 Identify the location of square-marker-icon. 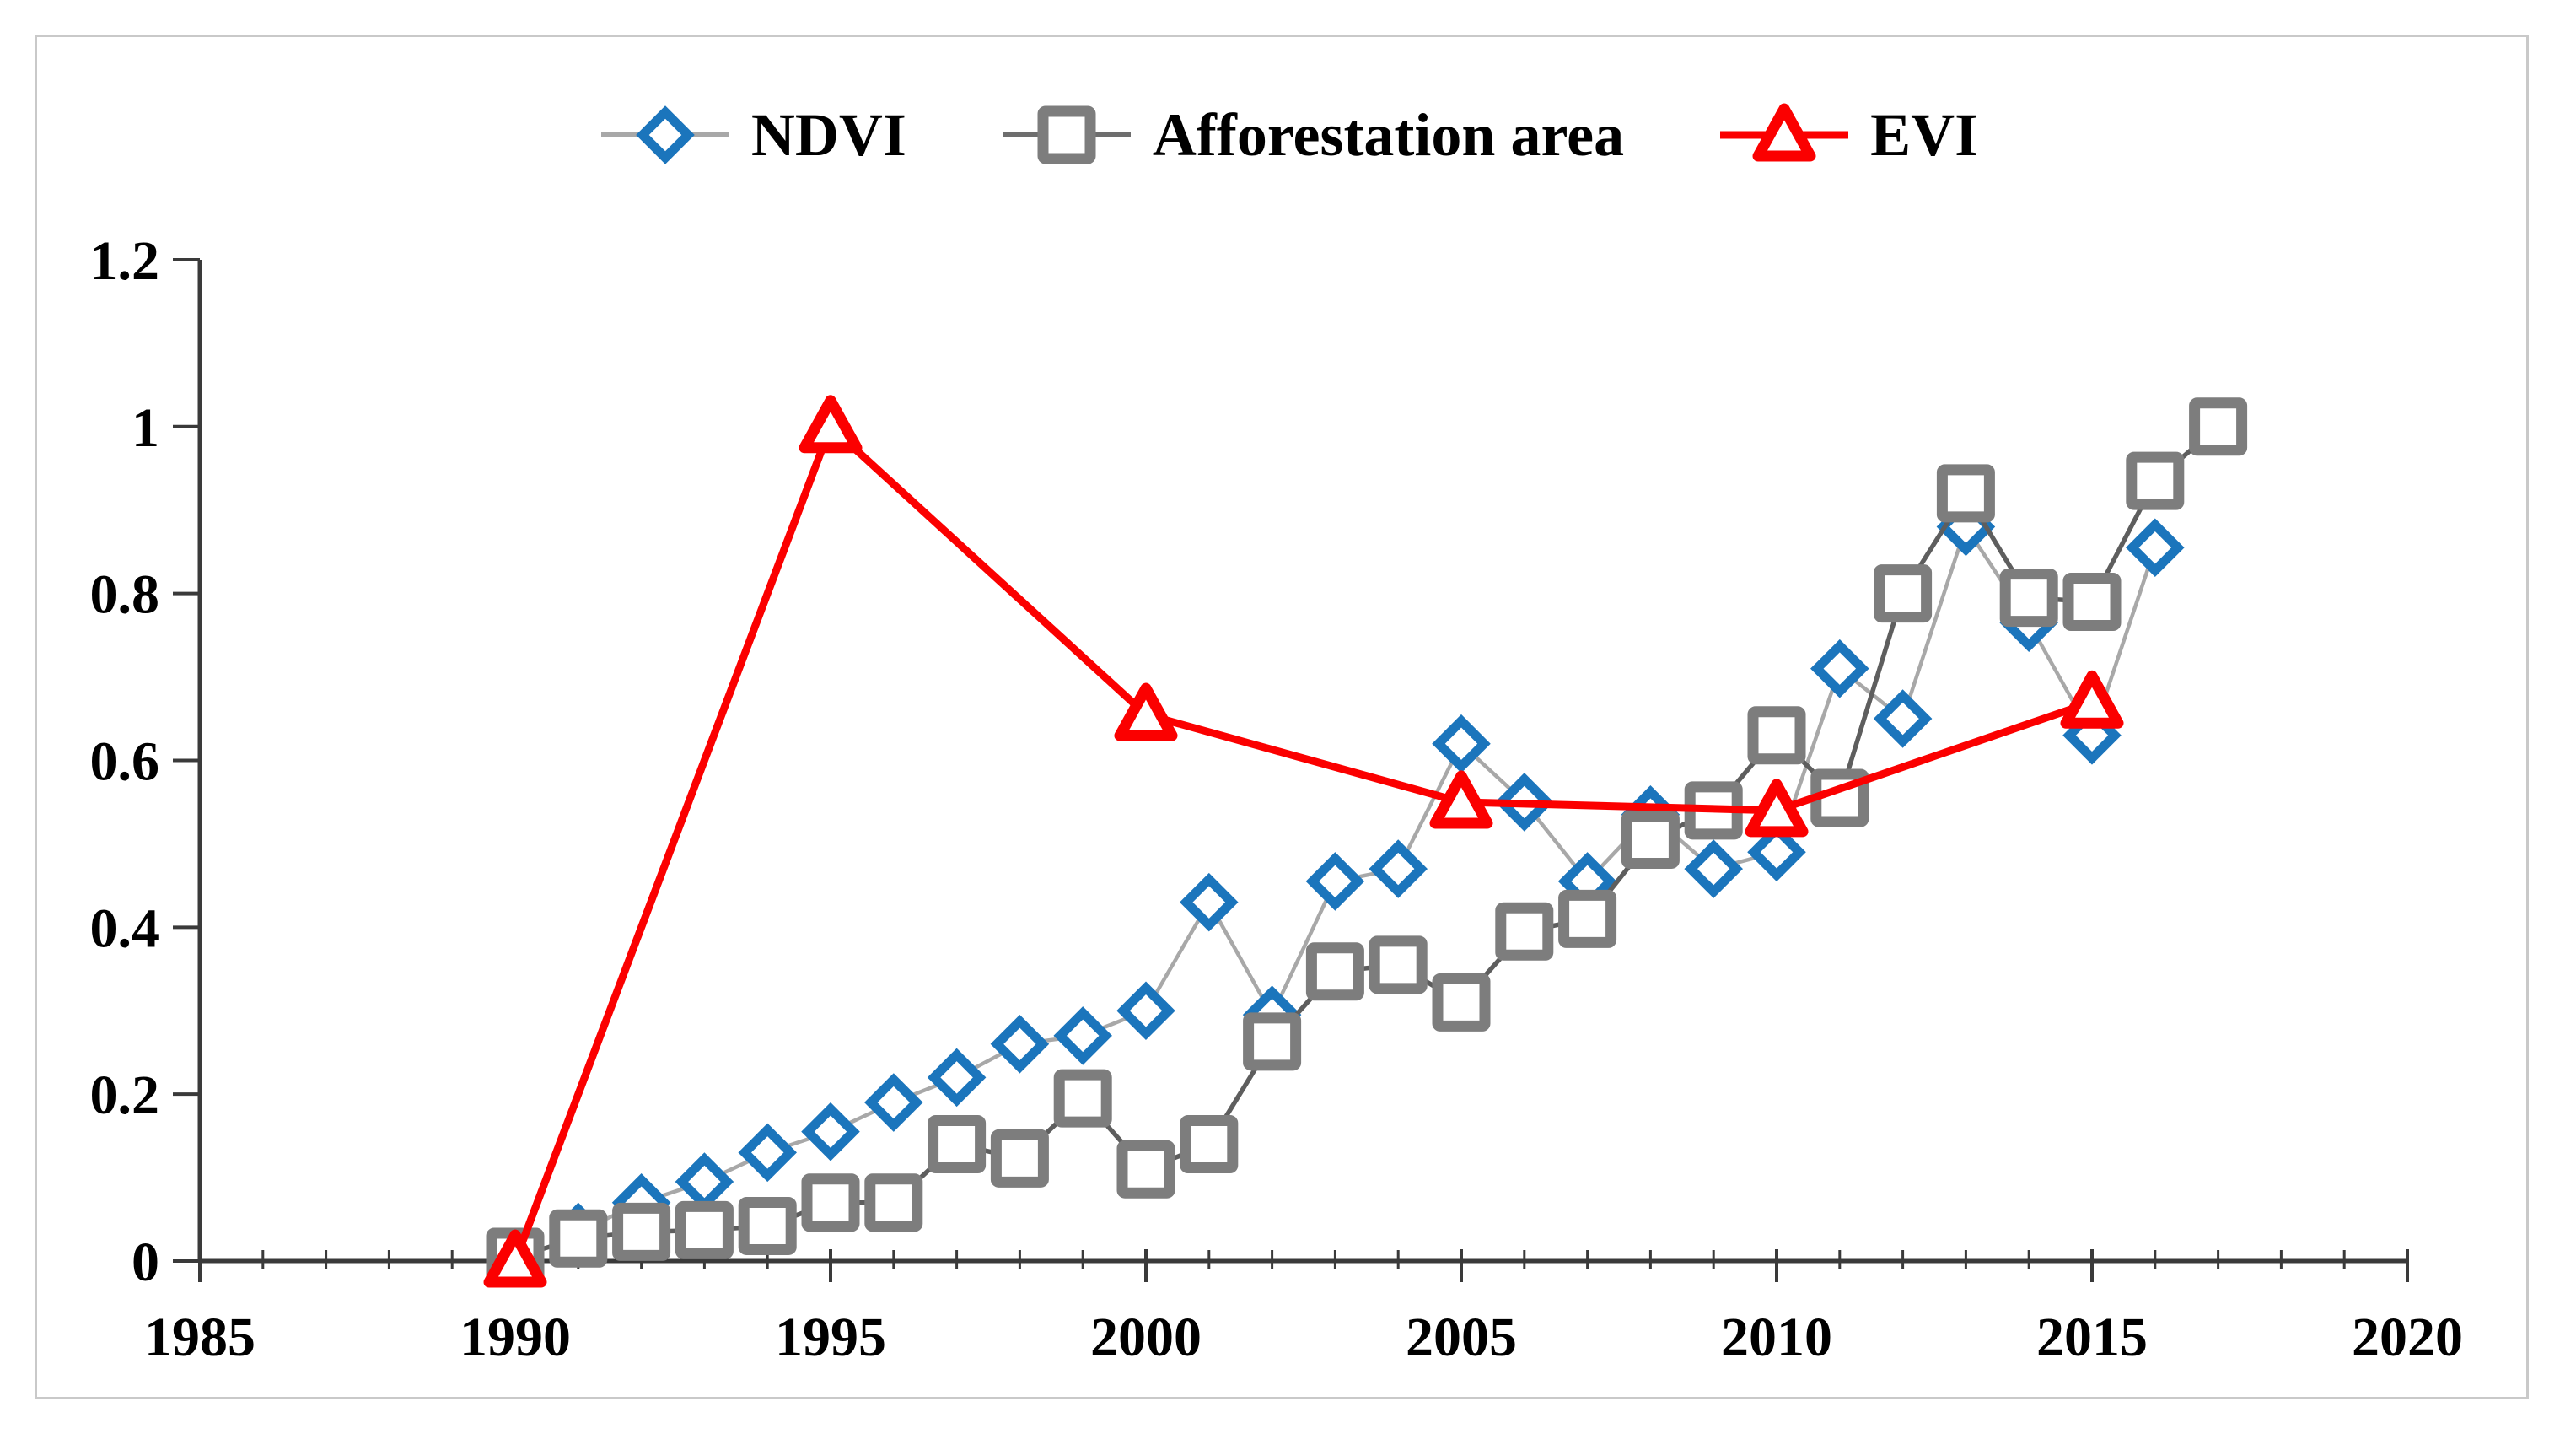
(1066, 134).